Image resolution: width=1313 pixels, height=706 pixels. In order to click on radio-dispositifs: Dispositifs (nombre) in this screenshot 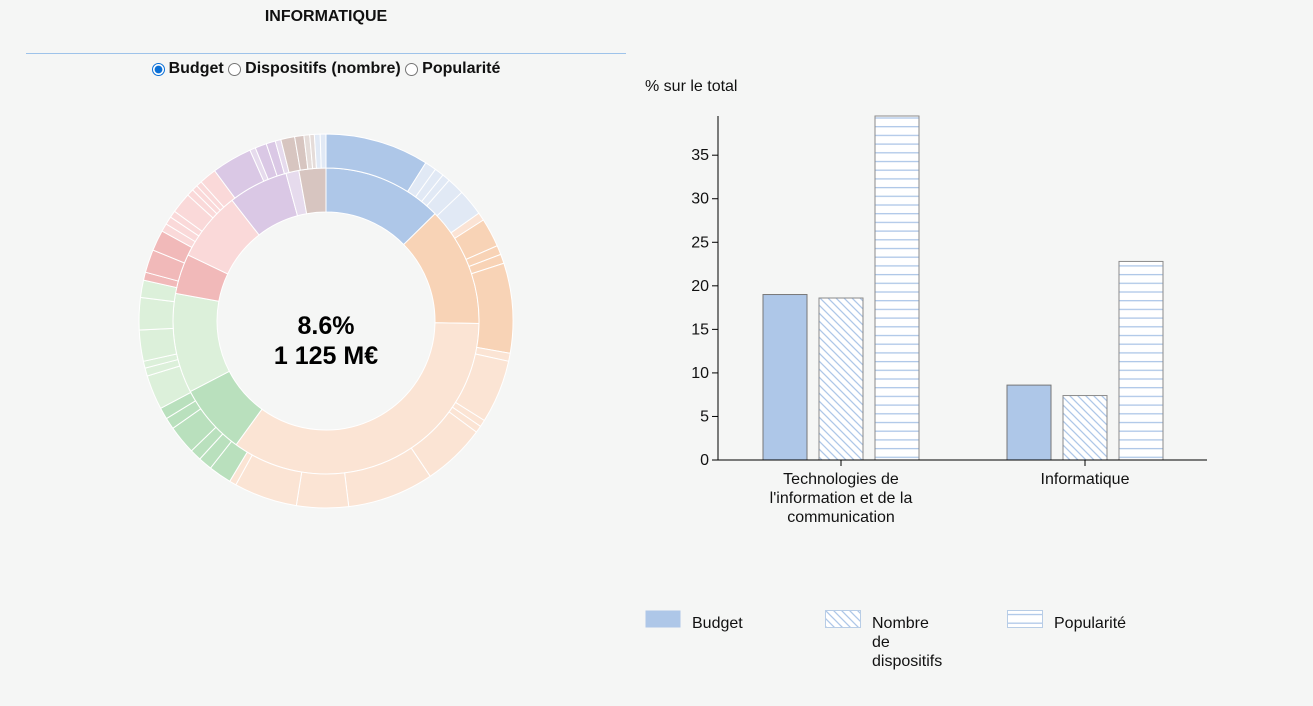, I will do `click(314, 69)`.